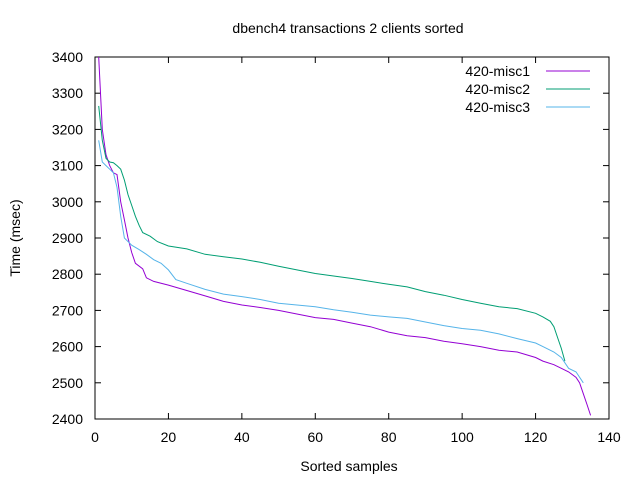 The height and width of the screenshot is (480, 640). I want to click on y-tick-label: 2700, so click(67, 310).